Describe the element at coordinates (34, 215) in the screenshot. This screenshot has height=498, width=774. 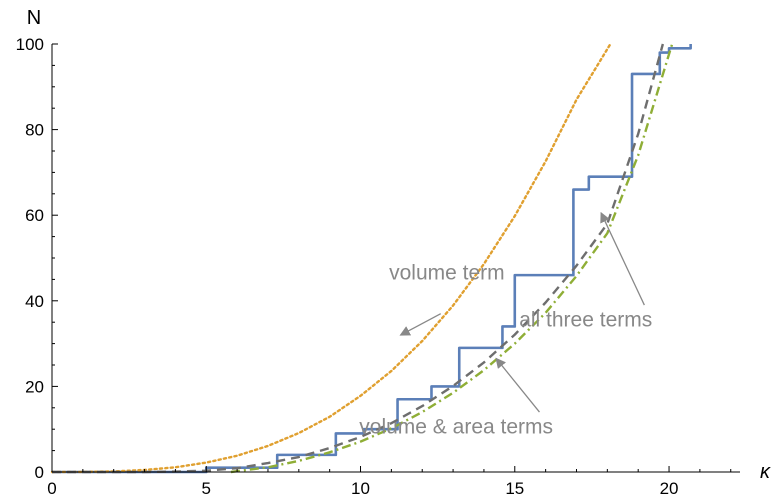
I see `y-tick-label: 60` at that location.